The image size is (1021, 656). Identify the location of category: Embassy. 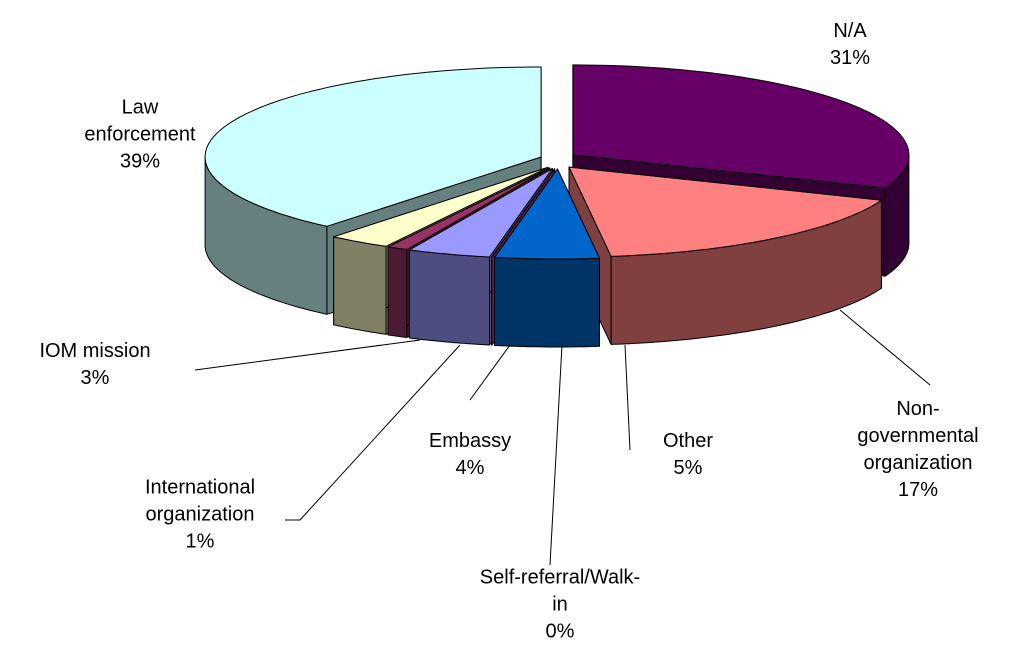
(470, 441).